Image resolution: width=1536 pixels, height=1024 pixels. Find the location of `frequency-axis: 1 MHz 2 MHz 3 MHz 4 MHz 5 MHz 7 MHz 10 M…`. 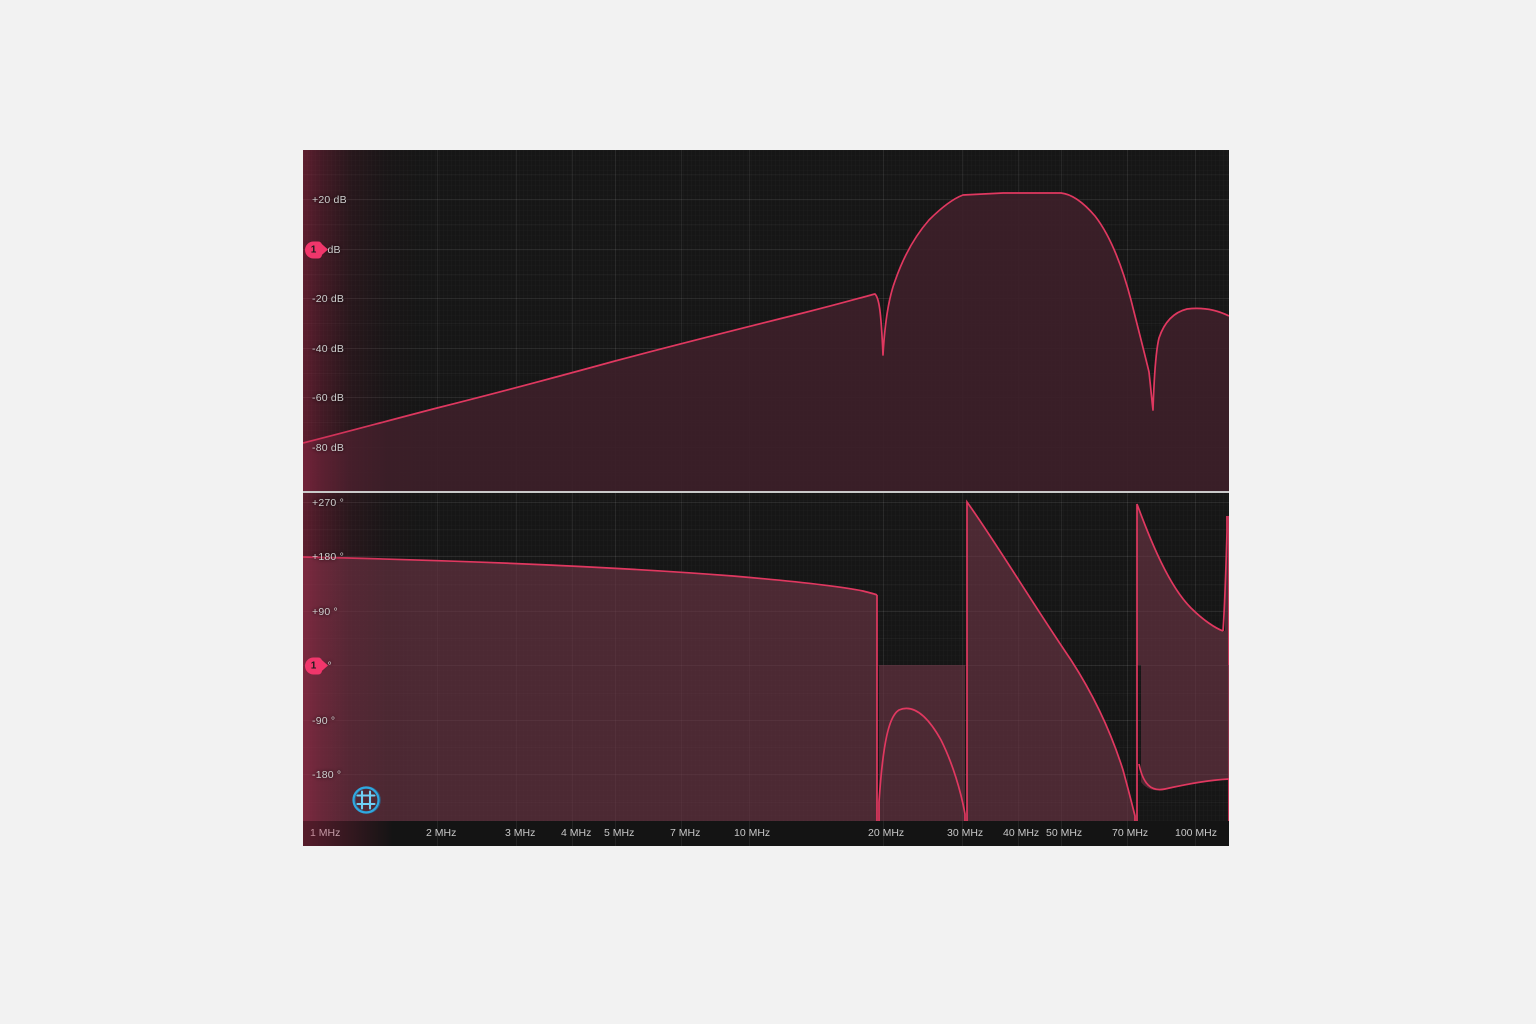

frequency-axis: 1 MHz 2 MHz 3 MHz 4 MHz 5 MHz 7 MHz 10 M… is located at coordinates (766, 833).